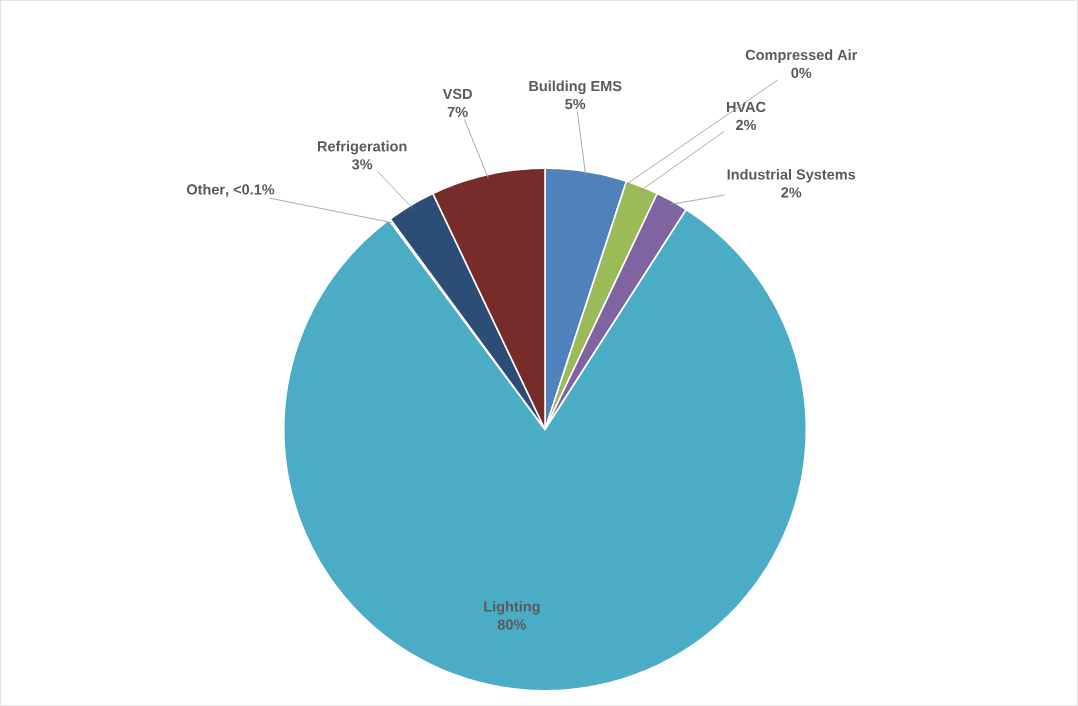 The height and width of the screenshot is (706, 1078). What do you see at coordinates (457, 111) in the screenshot?
I see `data-label: 7%` at bounding box center [457, 111].